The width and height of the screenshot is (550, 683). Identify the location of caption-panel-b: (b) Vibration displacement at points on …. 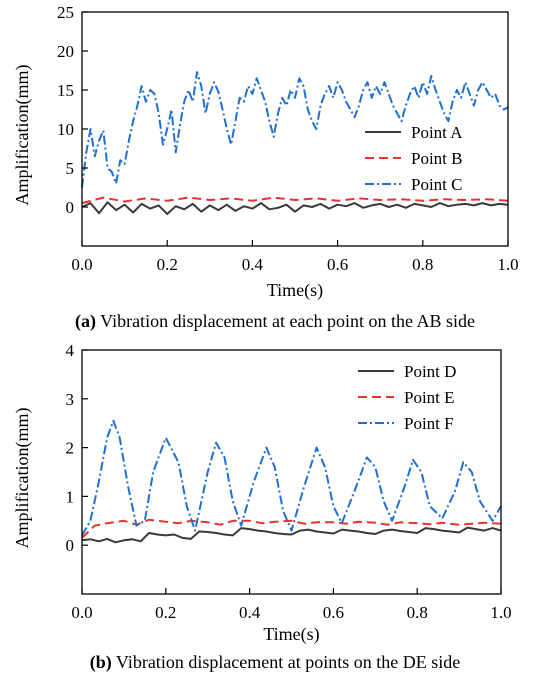
(275, 662).